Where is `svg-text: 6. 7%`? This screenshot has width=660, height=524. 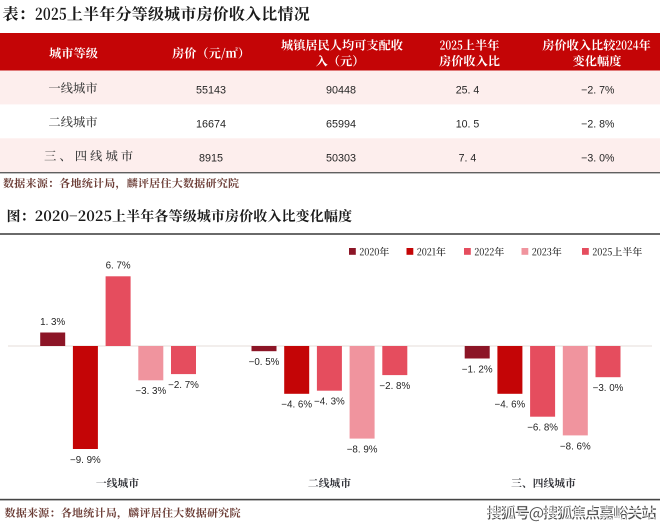
svg-text: 6. 7% is located at coordinates (118, 266).